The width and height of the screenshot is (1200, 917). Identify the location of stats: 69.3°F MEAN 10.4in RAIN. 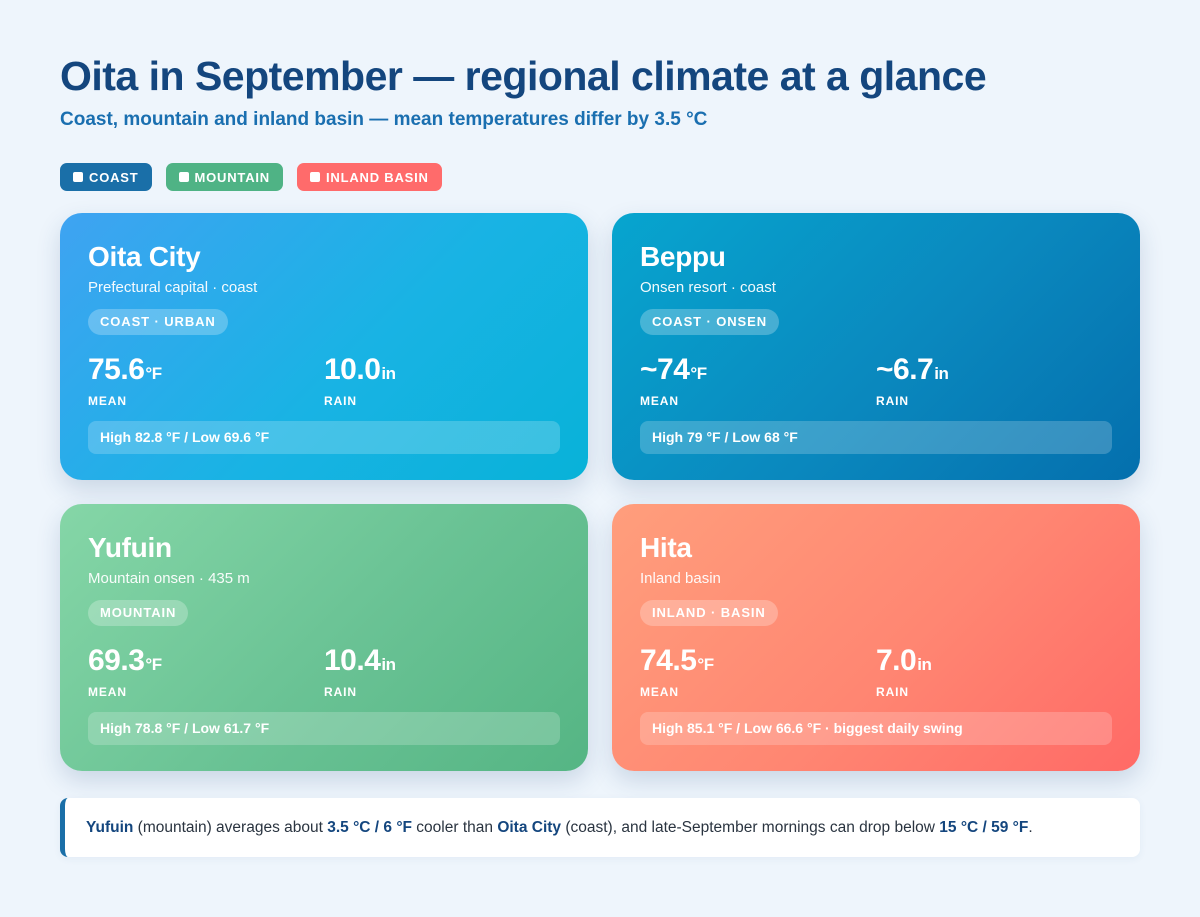
(324, 672).